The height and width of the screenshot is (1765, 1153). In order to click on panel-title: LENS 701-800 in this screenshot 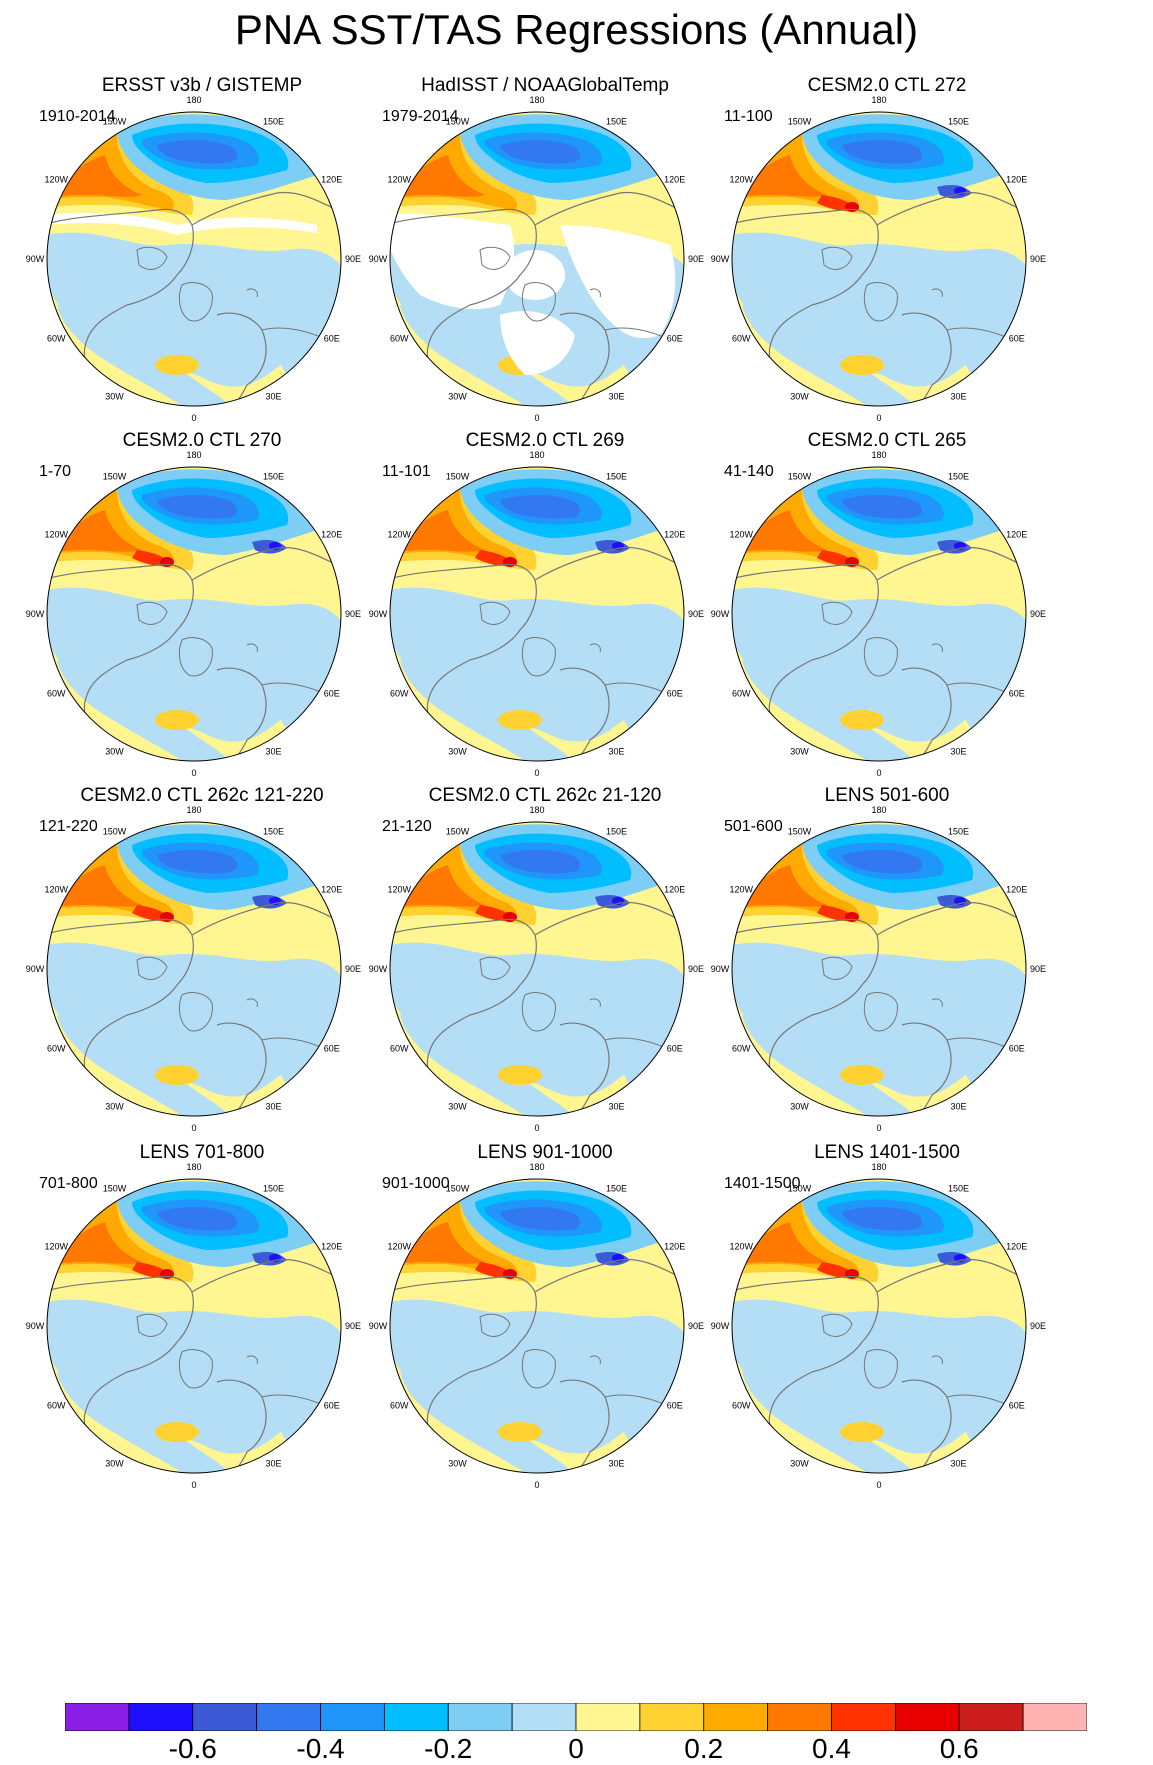, I will do `click(202, 1152)`.